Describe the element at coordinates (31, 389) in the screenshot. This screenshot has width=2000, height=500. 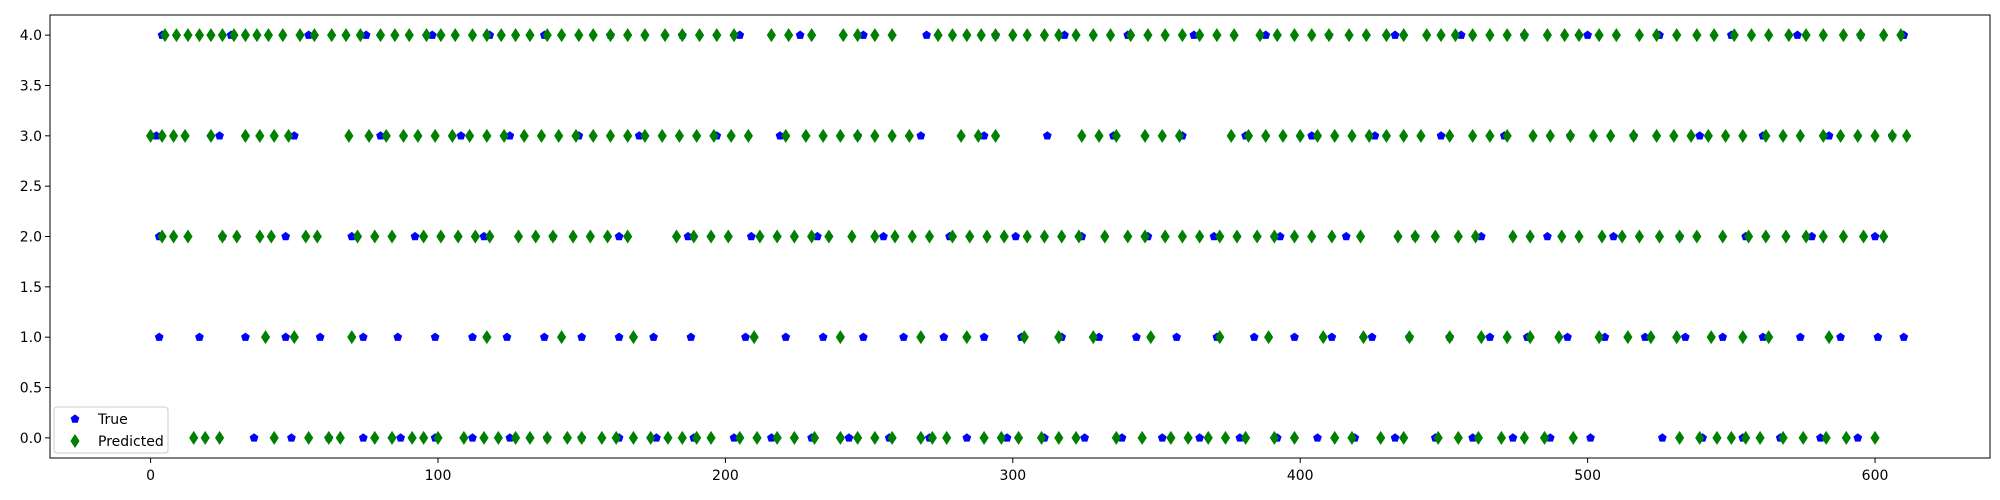
I see `y-tick-label: 0.5` at that location.